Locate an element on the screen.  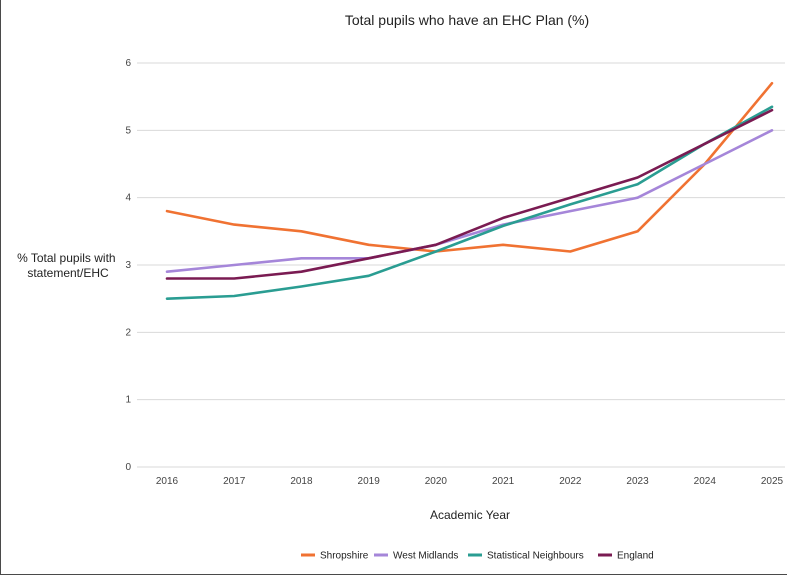
chart-title: Total pupils who have an EHC Plan (%) is located at coordinates (467, 20).